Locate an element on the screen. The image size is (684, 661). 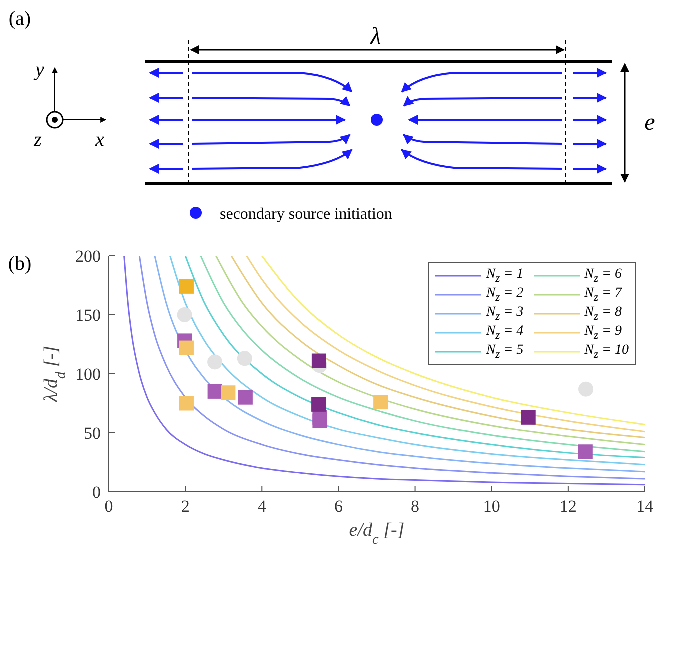
legend-label: N$_{z}$ = 4 is located at coordinates (505, 333).